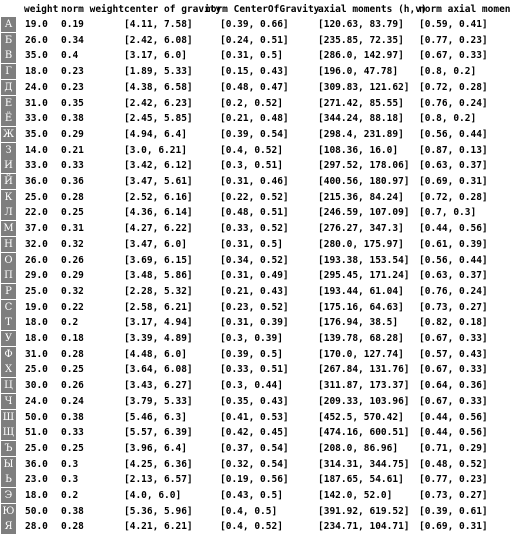  What do you see at coordinates (8, 511) in the screenshot?
I see `letter-glyph-image: Ю` at bounding box center [8, 511].